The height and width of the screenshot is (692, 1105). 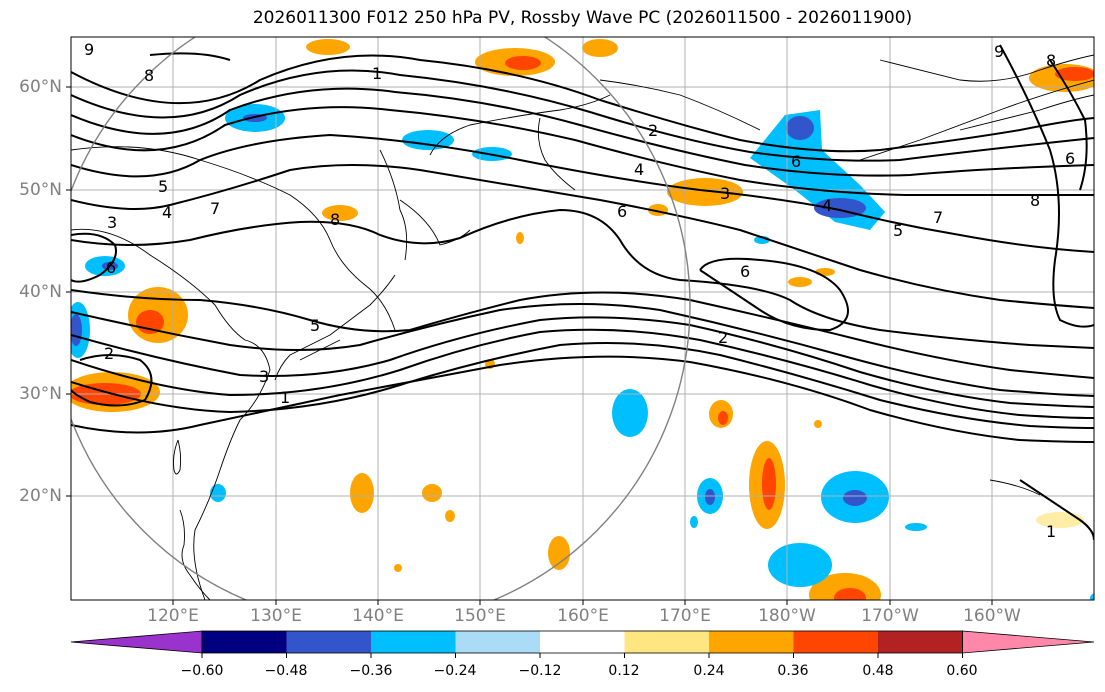 What do you see at coordinates (992, 616) in the screenshot?
I see `lon-label-160w: 160°W` at bounding box center [992, 616].